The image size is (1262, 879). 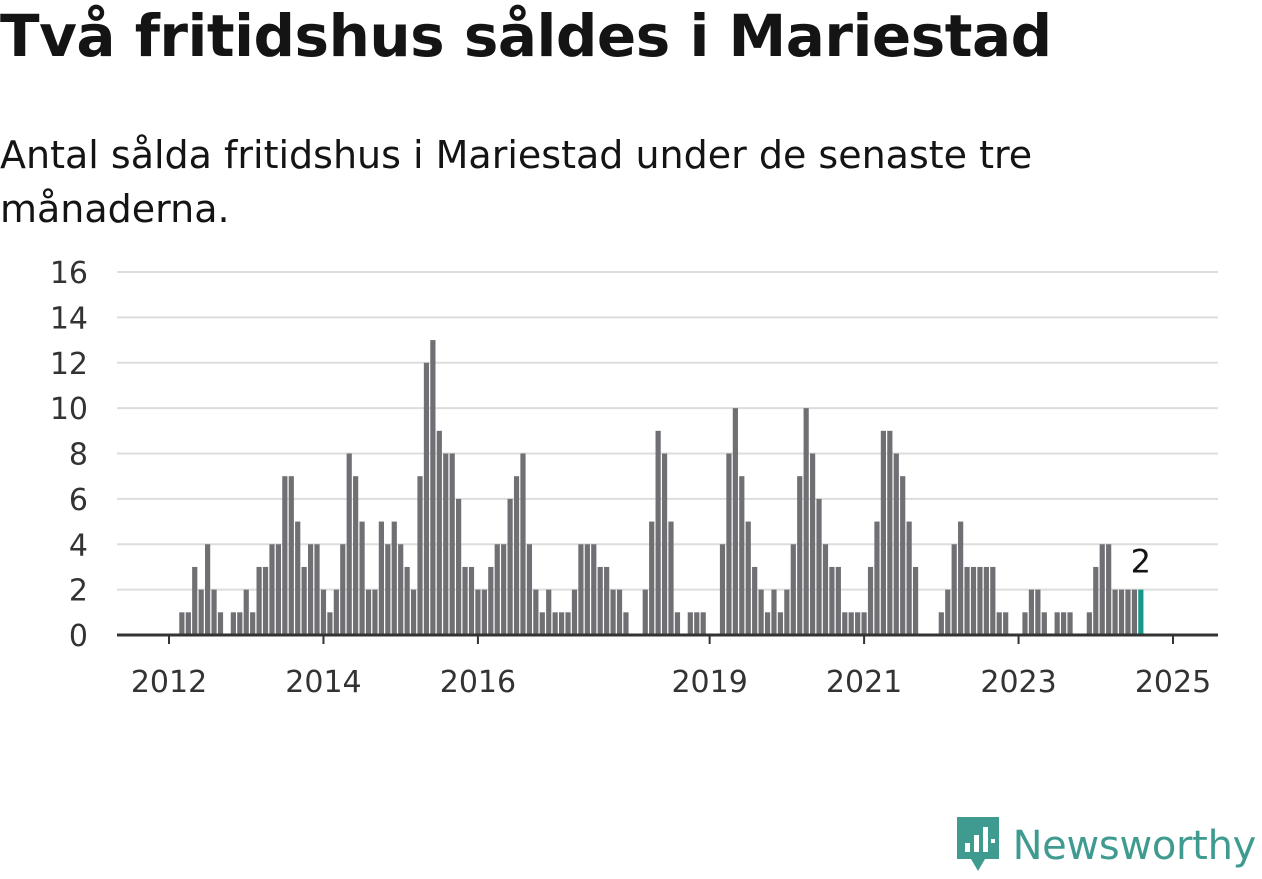 What do you see at coordinates (1173, 682) in the screenshot?
I see `x-tick-label: 2025` at bounding box center [1173, 682].